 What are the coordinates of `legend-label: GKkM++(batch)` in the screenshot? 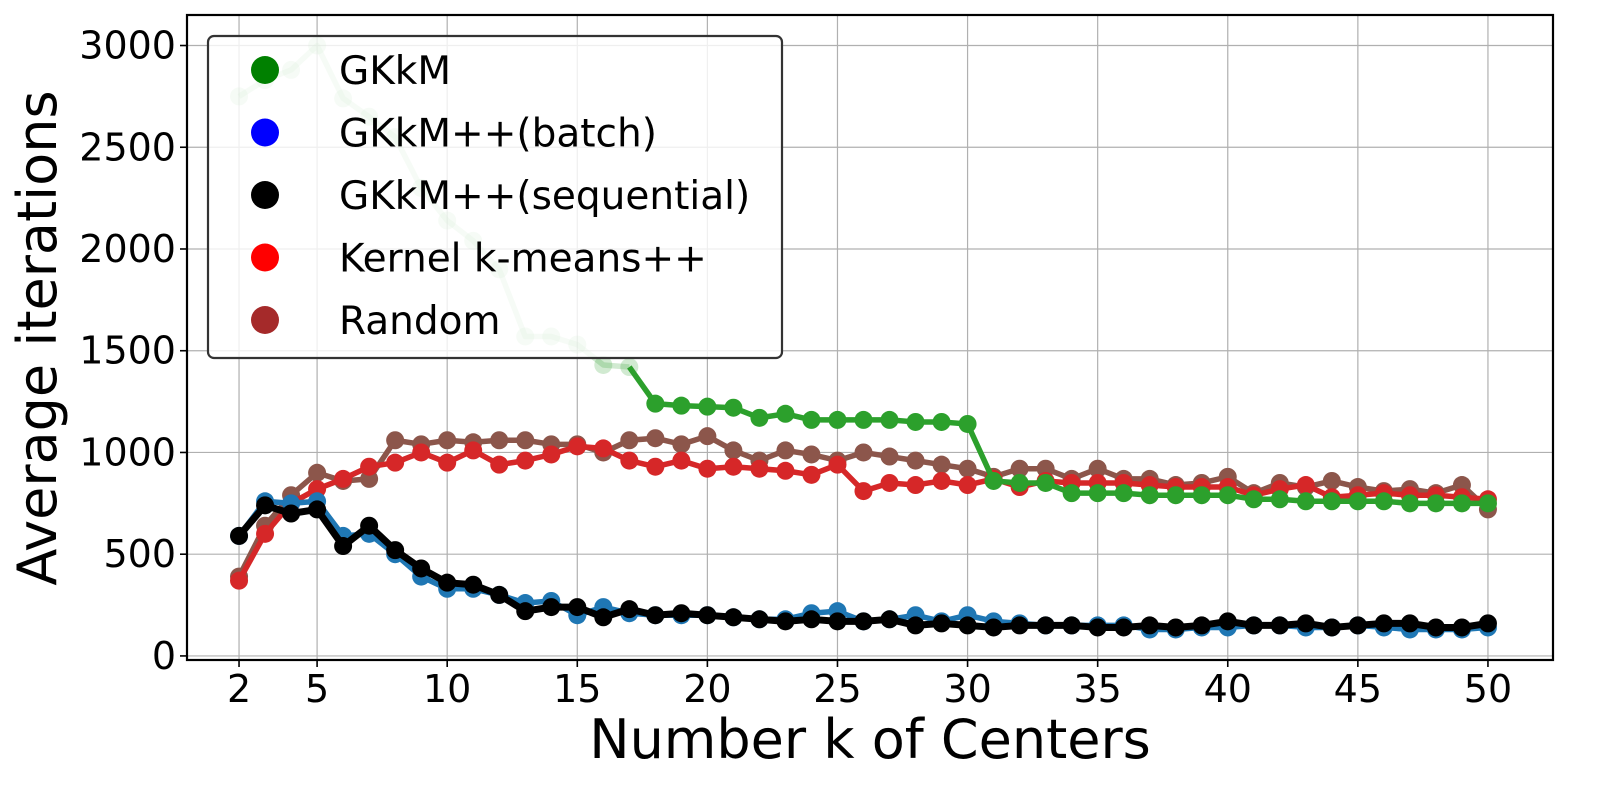 It's located at (498, 134).